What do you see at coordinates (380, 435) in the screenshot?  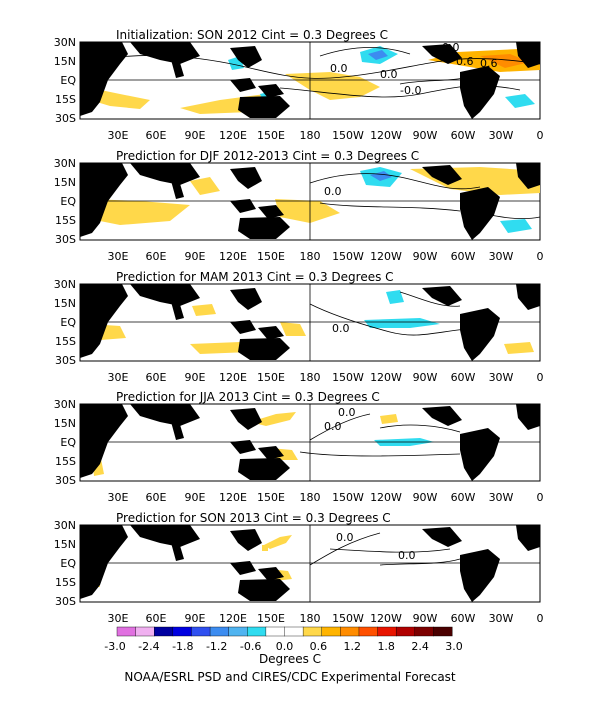 I see `contour-lines` at bounding box center [380, 435].